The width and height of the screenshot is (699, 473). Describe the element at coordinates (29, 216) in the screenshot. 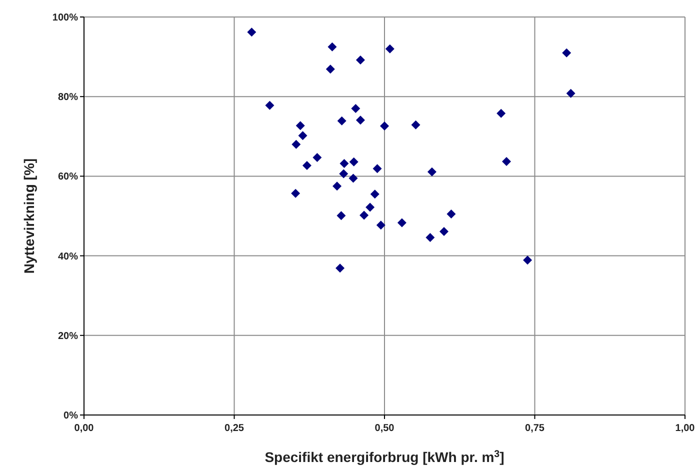

I see `y-axis-title: Nyttevirkning [%]` at that location.